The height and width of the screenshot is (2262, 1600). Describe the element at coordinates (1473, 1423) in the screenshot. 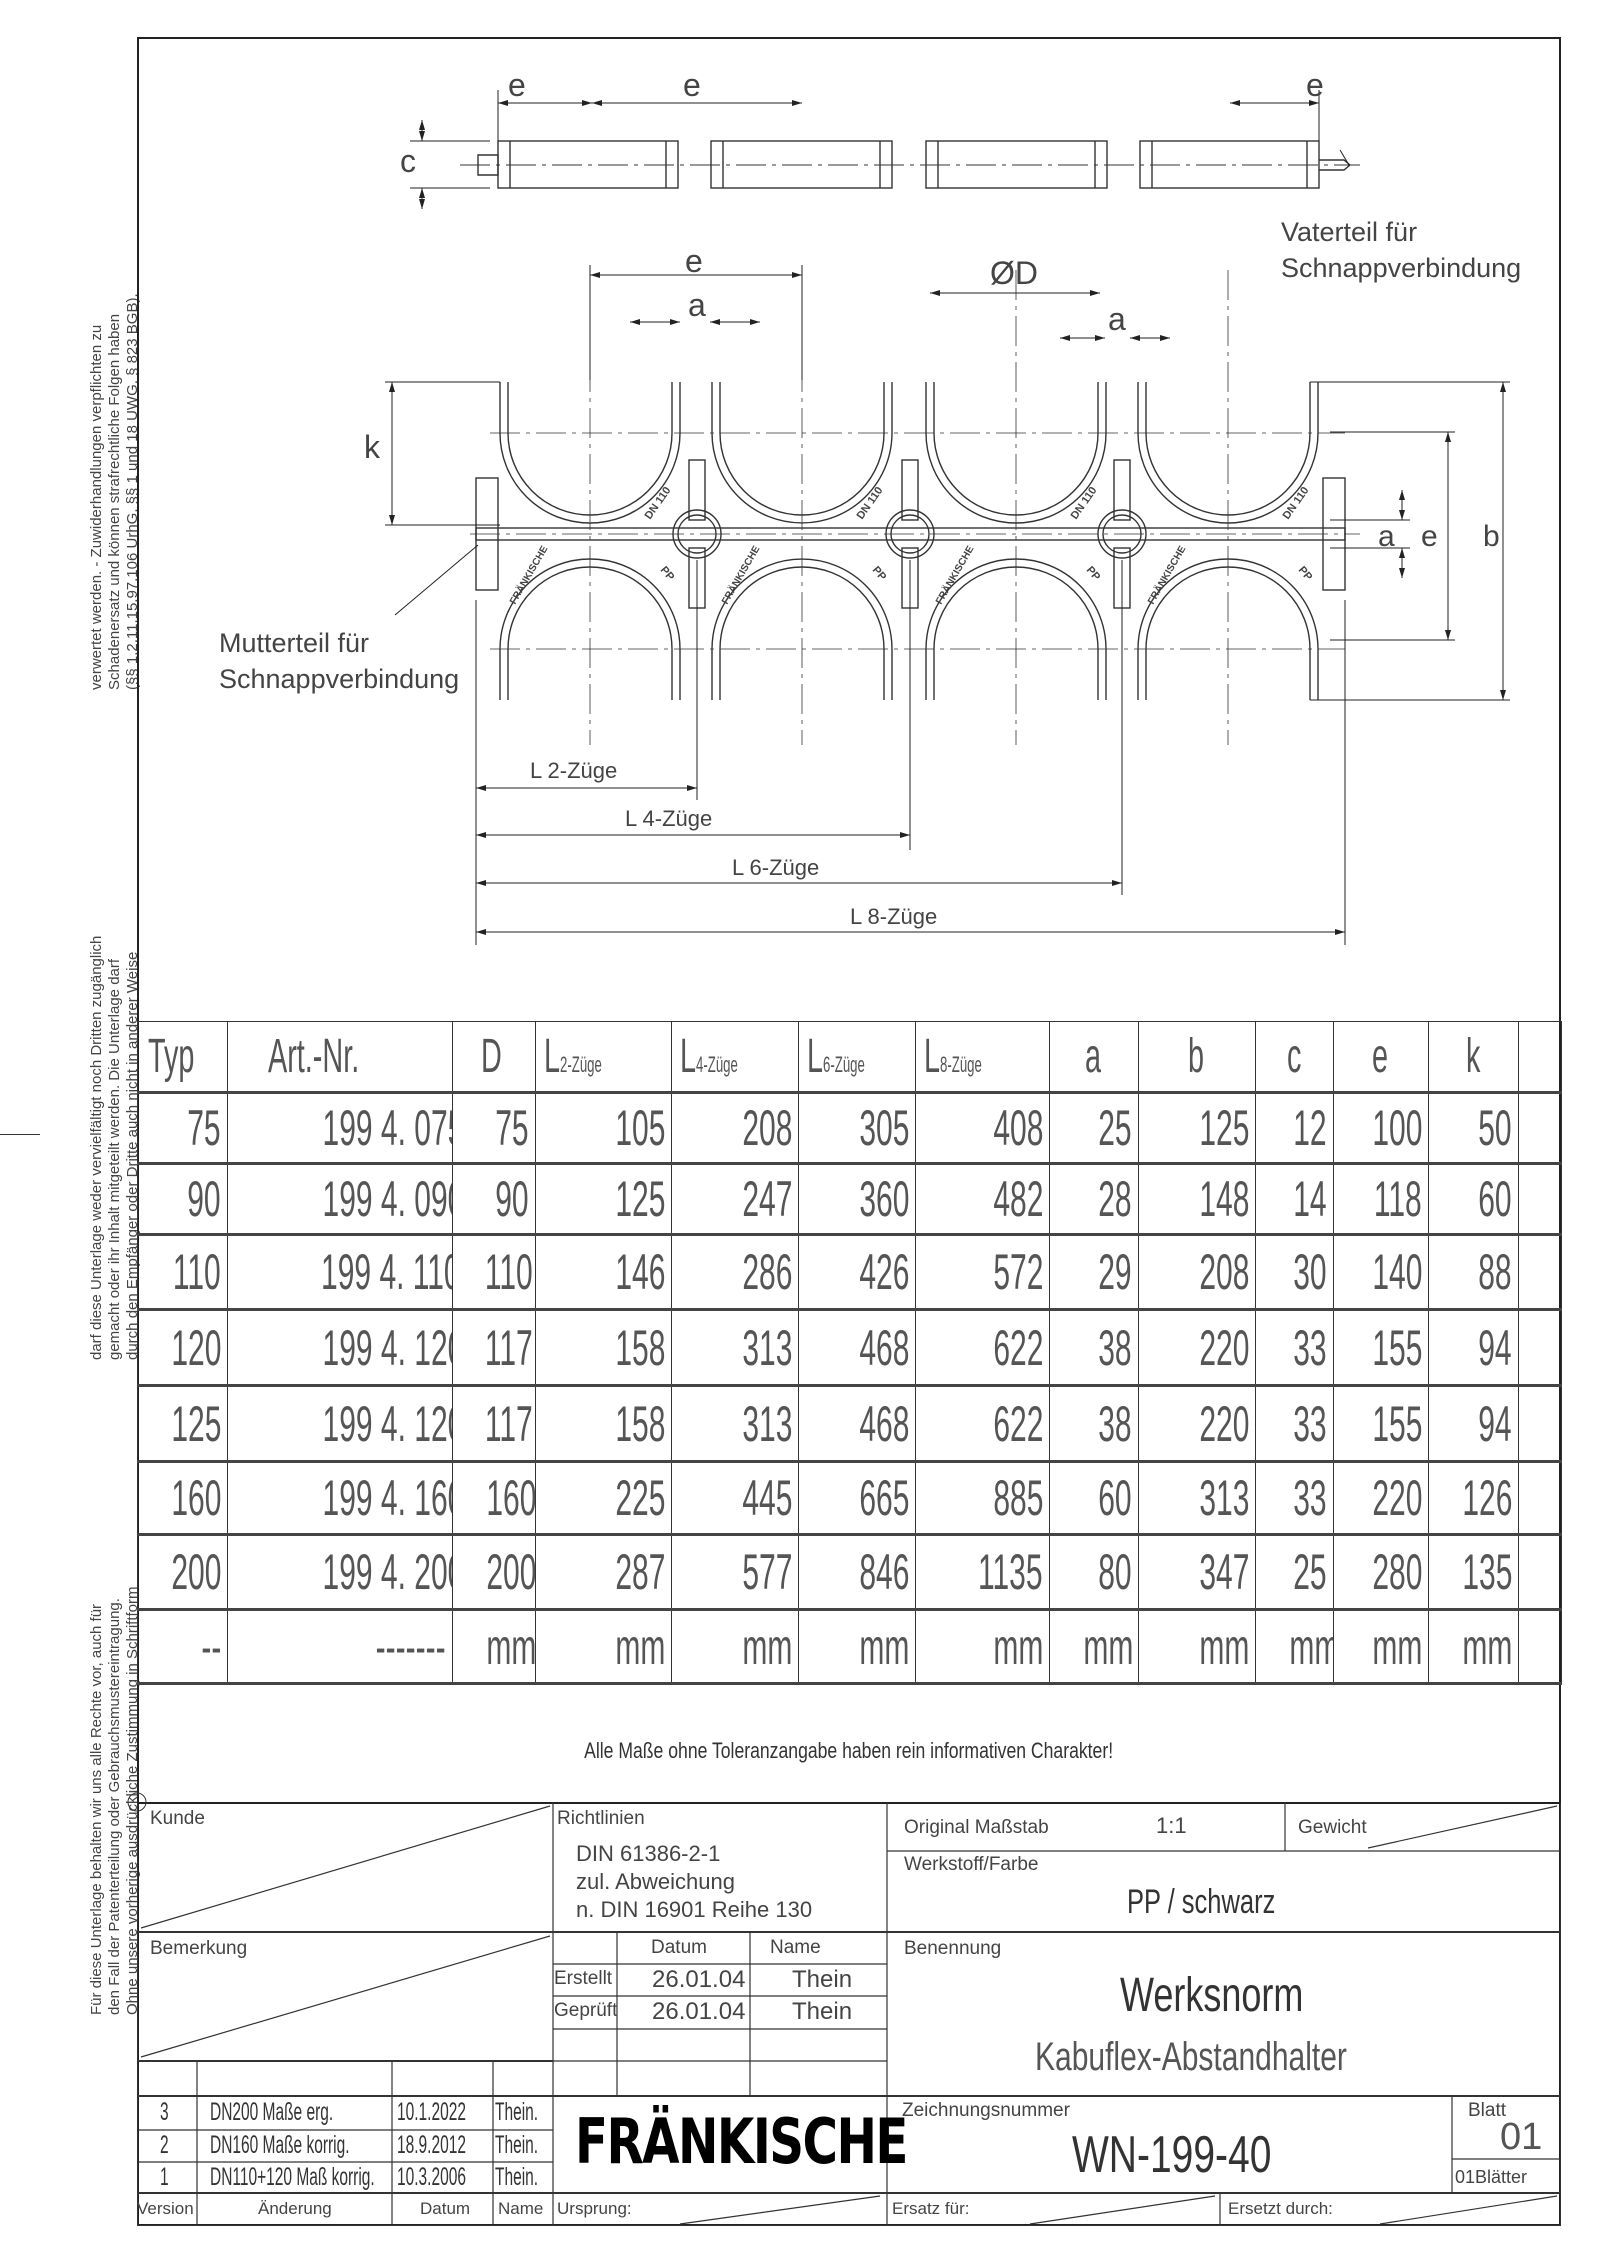

I see `table-cell: 94` at that location.